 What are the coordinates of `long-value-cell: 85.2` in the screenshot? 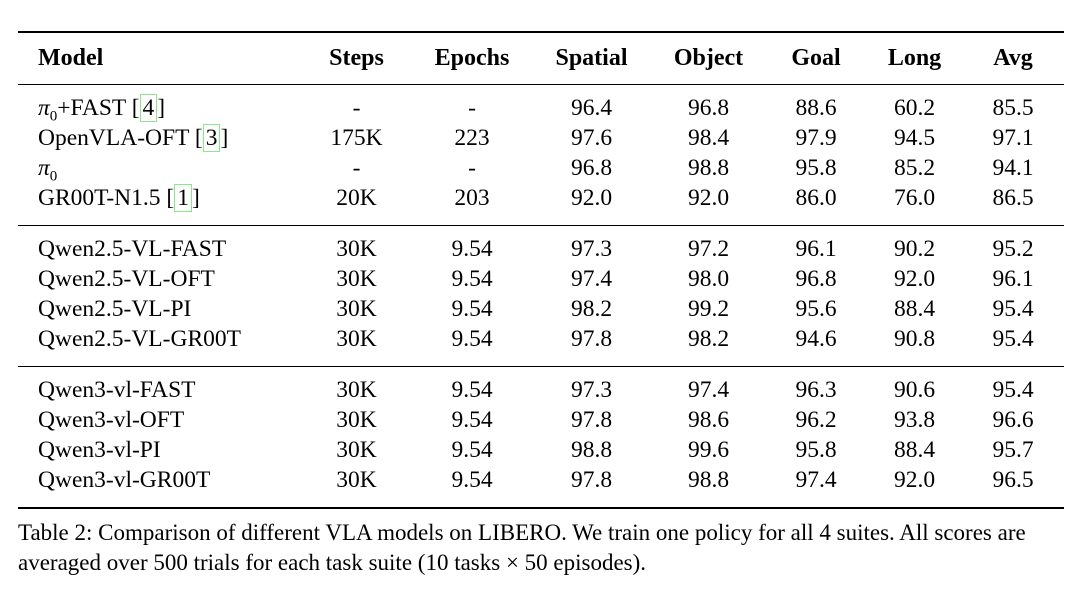 It's located at (914, 168).